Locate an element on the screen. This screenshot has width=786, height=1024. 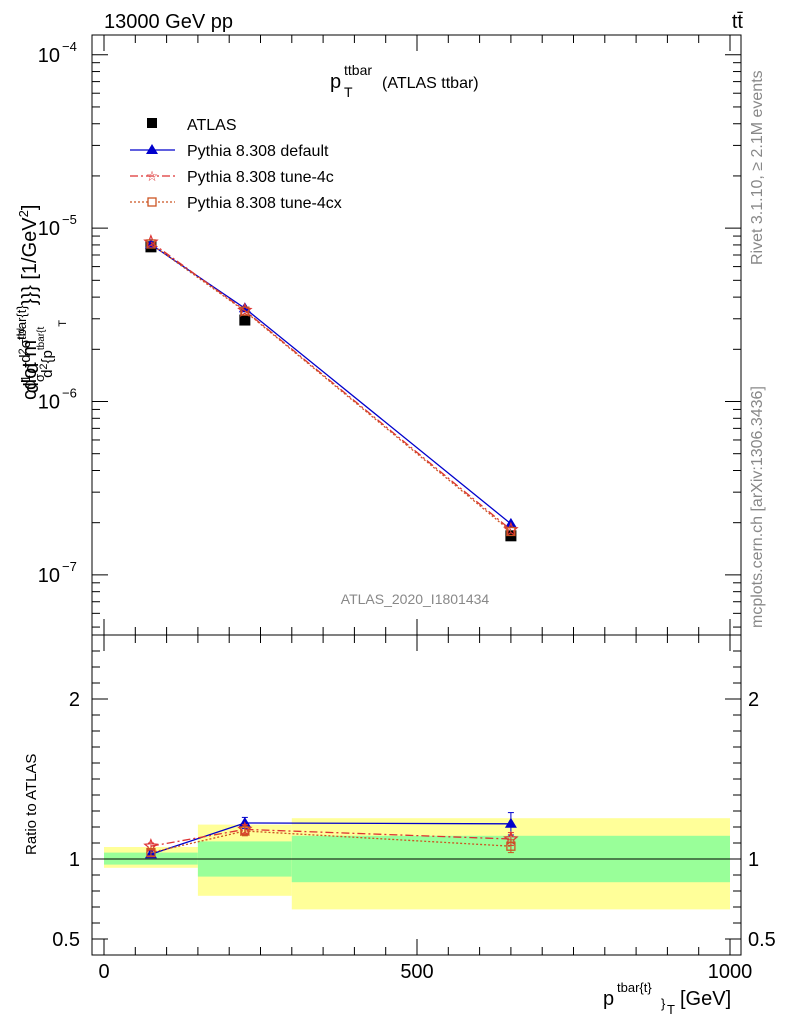
legend-item-pythia-tune-4c: ☆ Pythia 8.308 tune-4c is located at coordinates (232, 177).